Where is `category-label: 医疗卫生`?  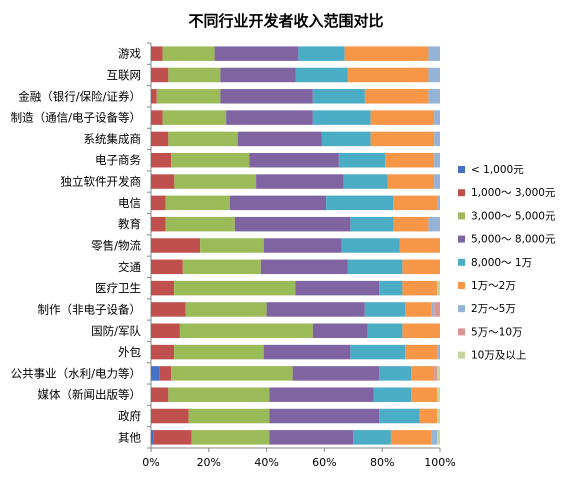 category-label: 医疗卫生 is located at coordinates (118, 288).